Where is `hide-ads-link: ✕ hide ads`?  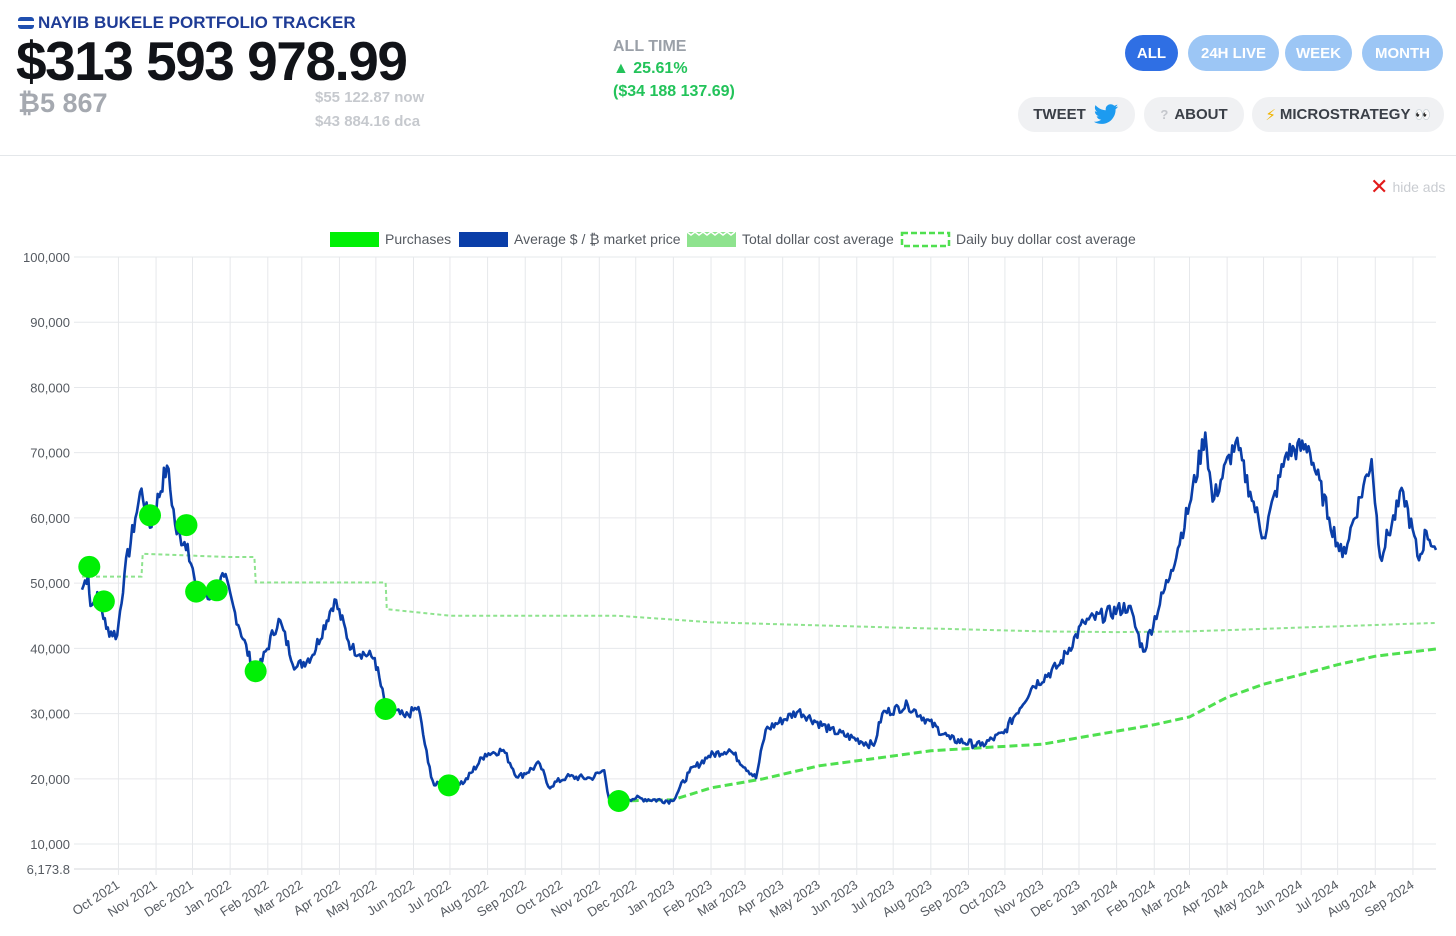 hide-ads-link: ✕ hide ads is located at coordinates (1408, 186).